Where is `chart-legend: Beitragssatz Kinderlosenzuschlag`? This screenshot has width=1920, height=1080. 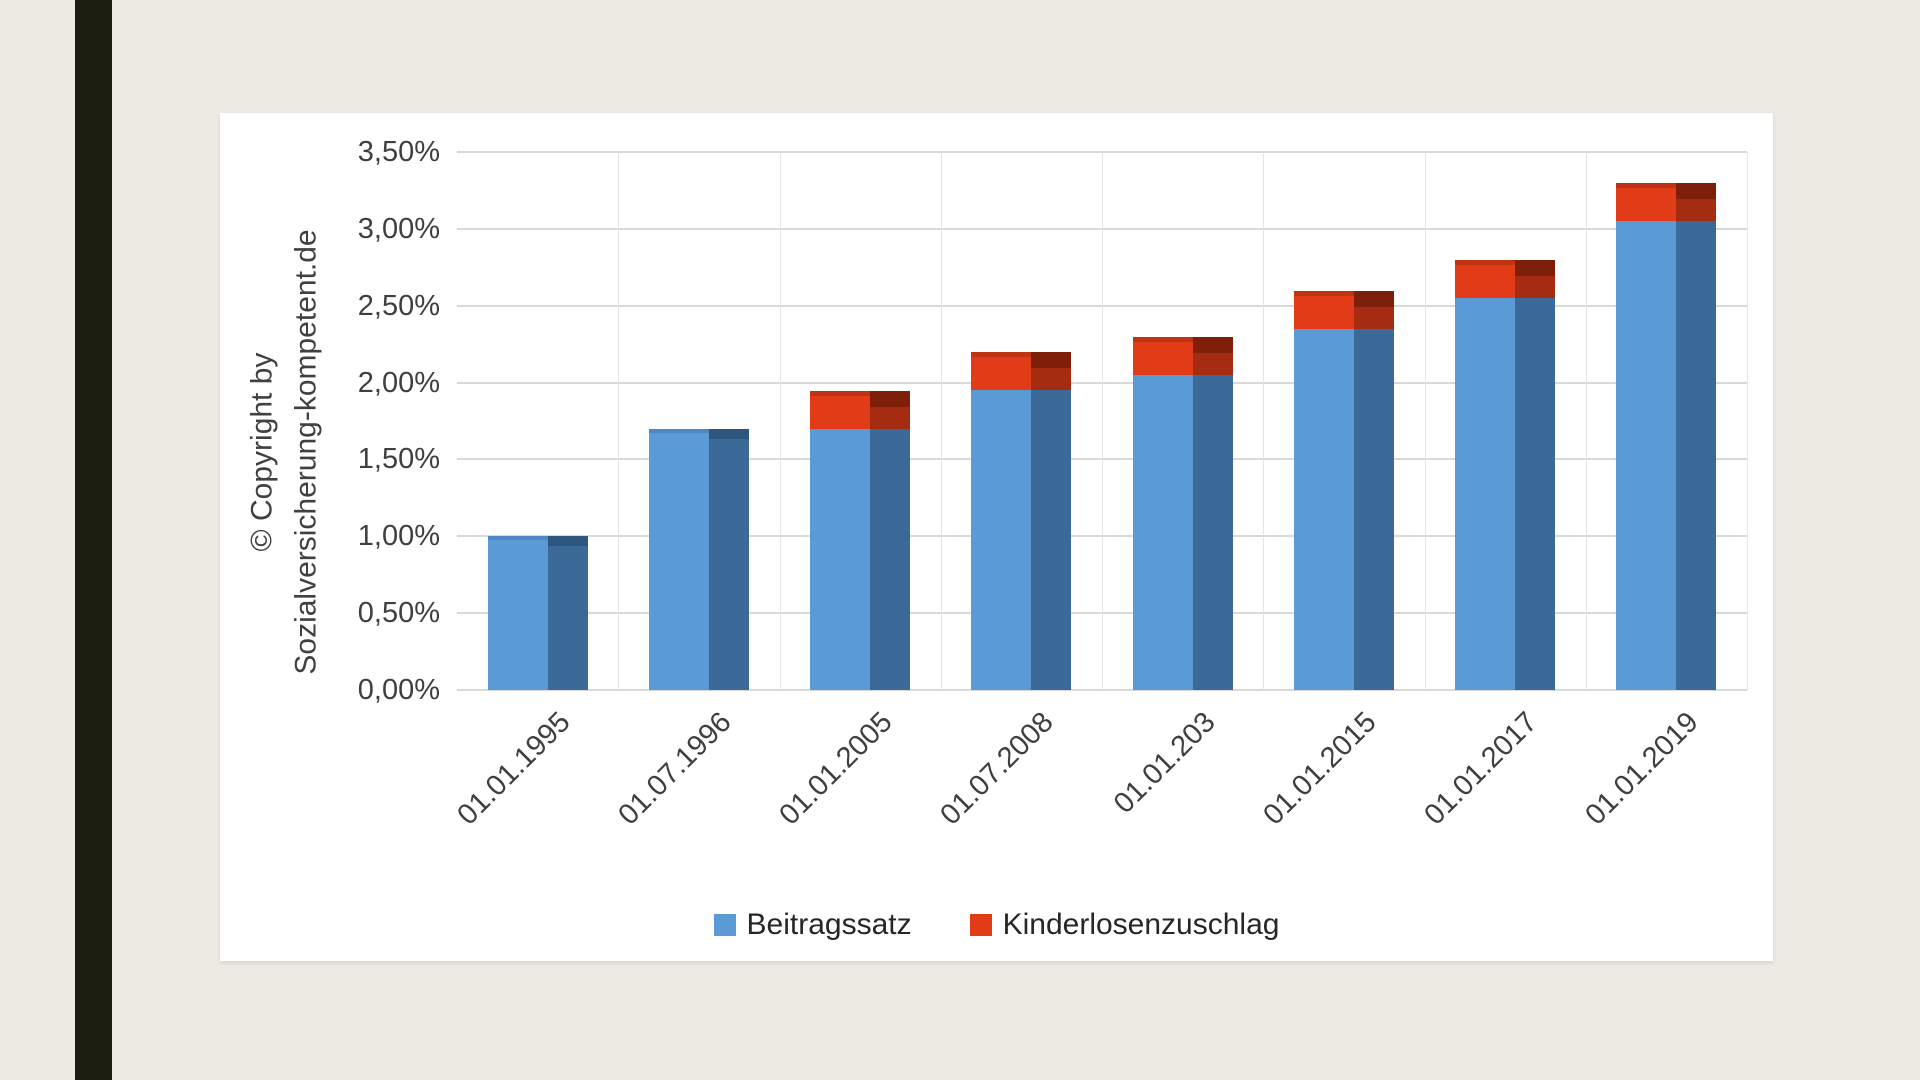
chart-legend: Beitragssatz Kinderlosenzuschlag is located at coordinates (996, 925).